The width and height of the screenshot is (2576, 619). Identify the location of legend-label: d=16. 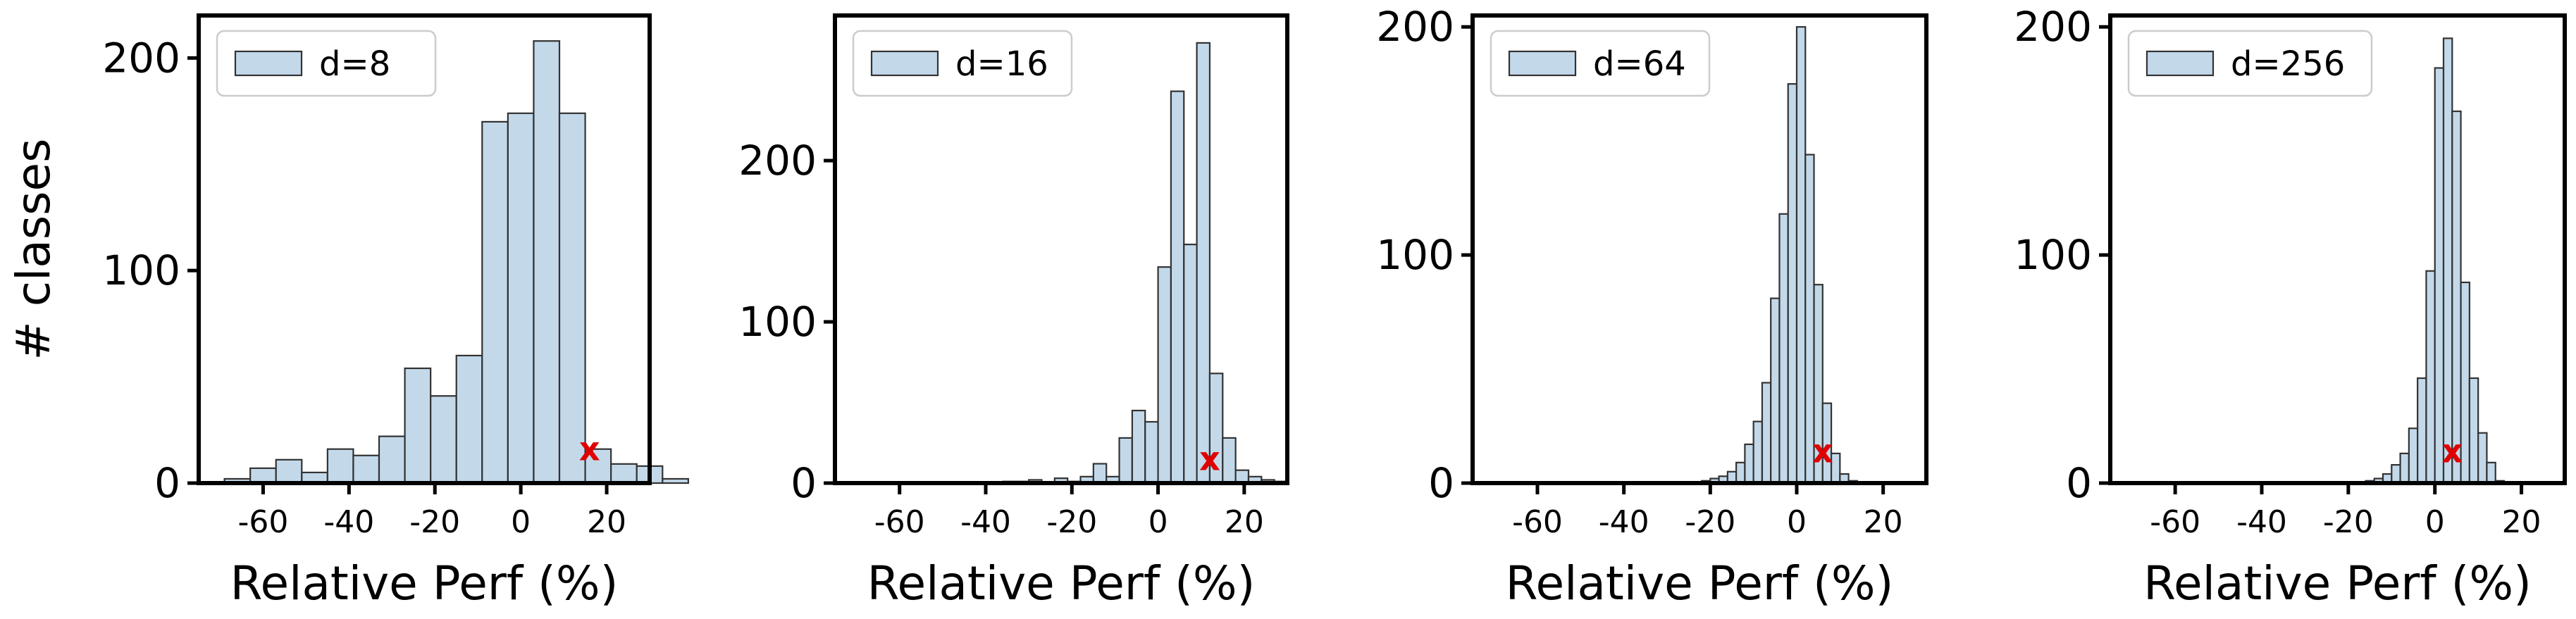
(1001, 64).